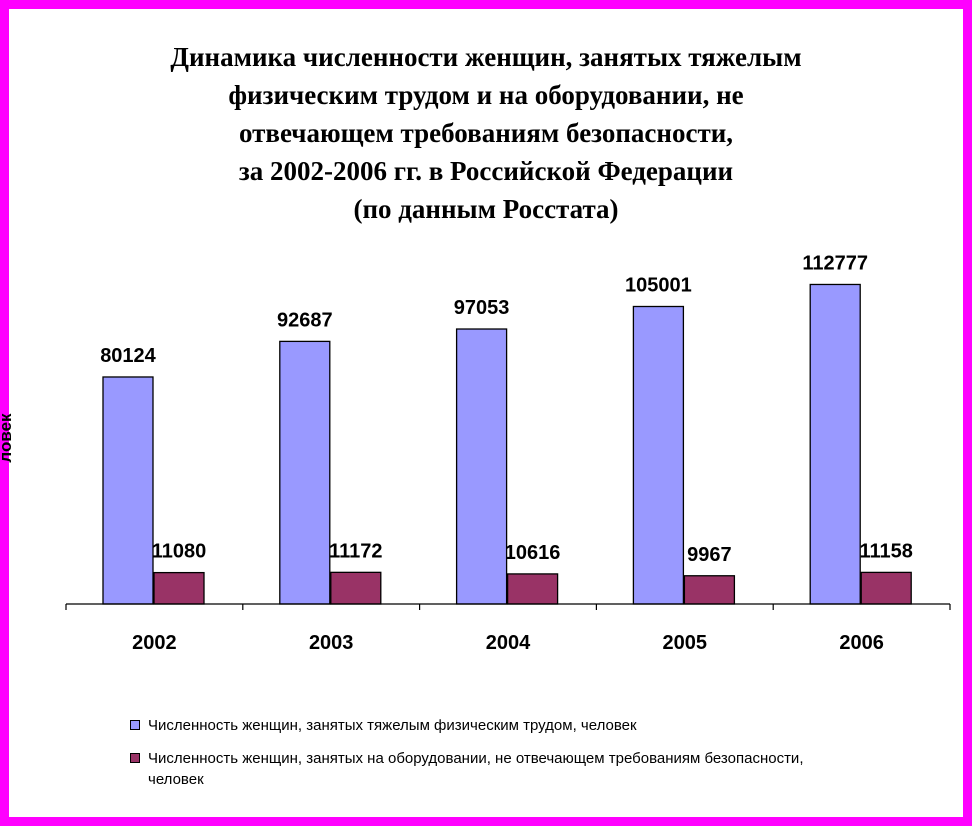 The height and width of the screenshot is (826, 972). I want to click on bar-s1-2004, so click(481, 466).